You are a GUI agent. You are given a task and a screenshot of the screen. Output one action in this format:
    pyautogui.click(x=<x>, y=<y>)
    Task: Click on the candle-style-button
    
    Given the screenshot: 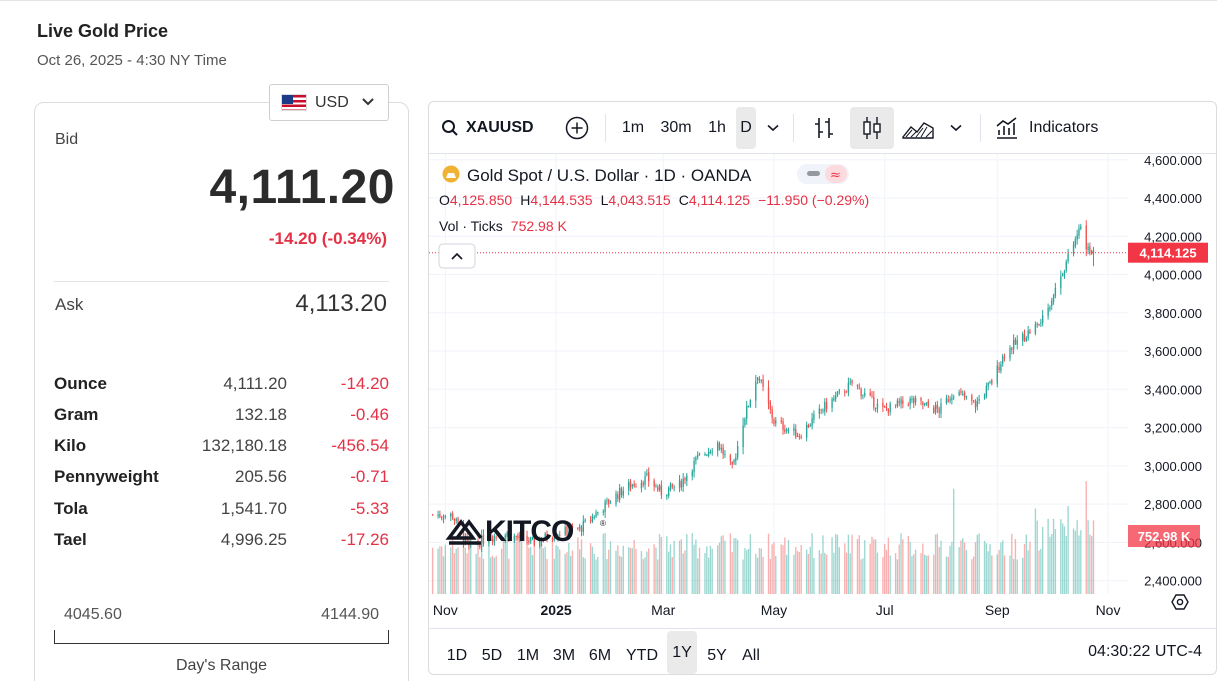 What is the action you would take?
    pyautogui.click(x=872, y=128)
    